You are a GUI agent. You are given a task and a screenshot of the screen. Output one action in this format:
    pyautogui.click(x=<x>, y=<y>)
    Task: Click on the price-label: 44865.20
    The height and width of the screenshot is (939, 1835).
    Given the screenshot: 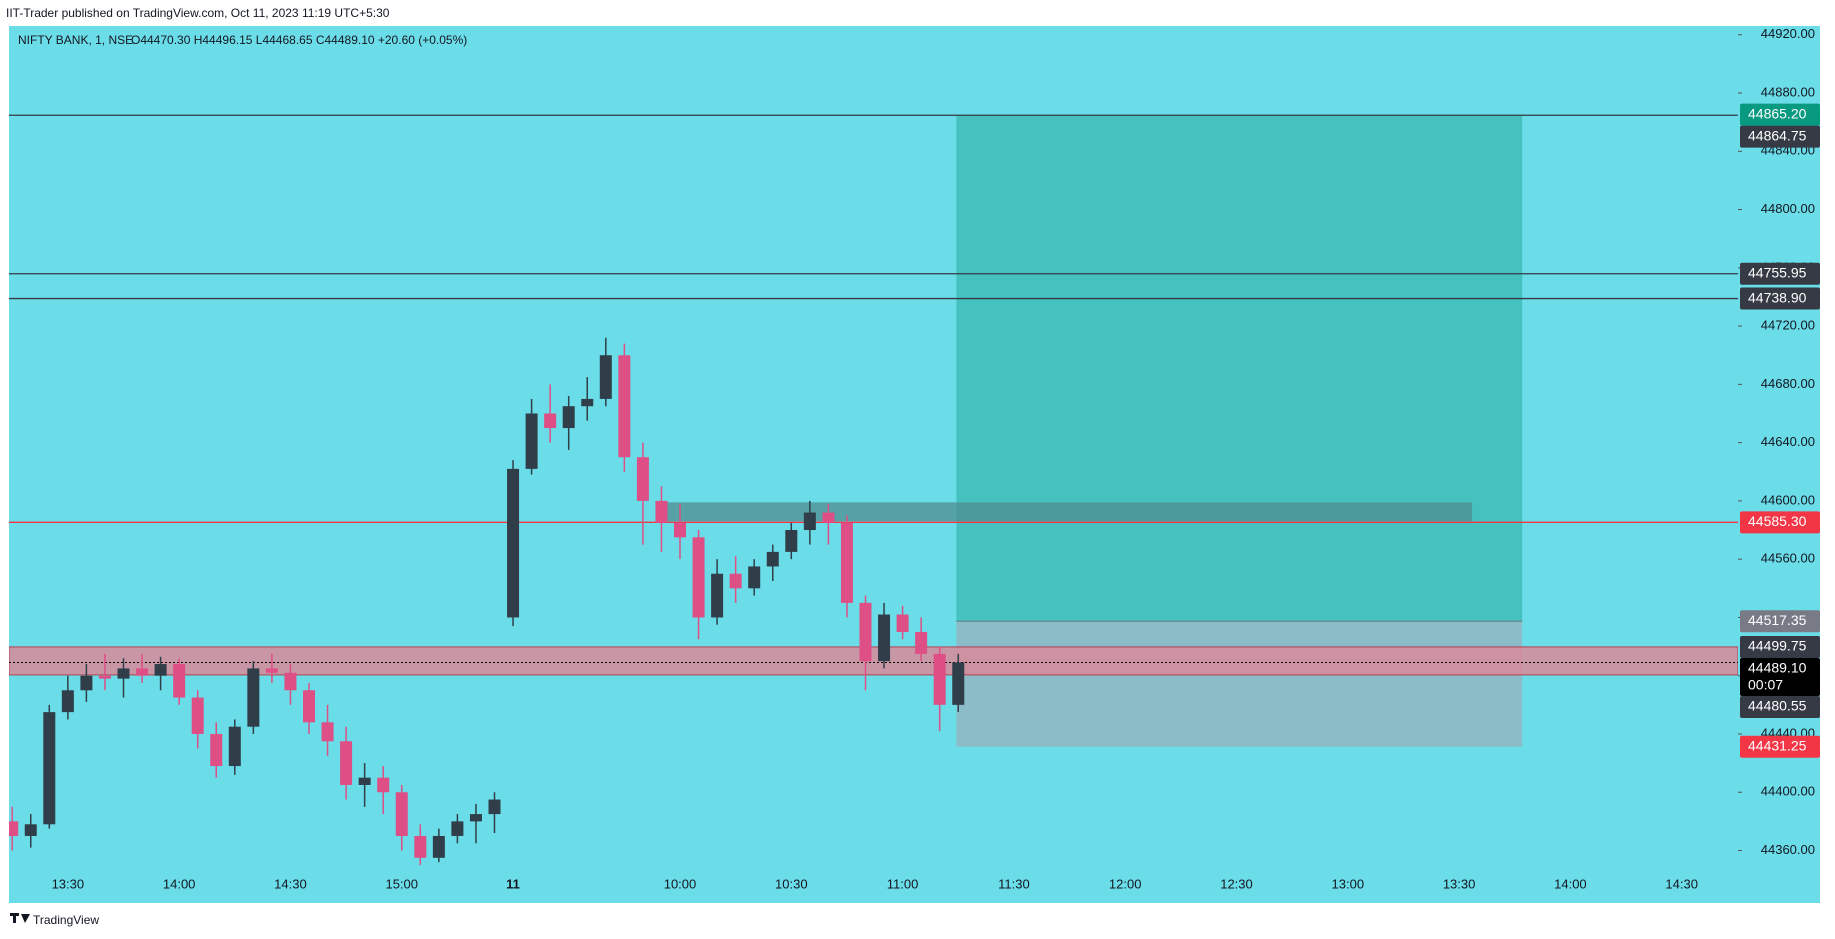 What is the action you would take?
    pyautogui.click(x=1777, y=113)
    